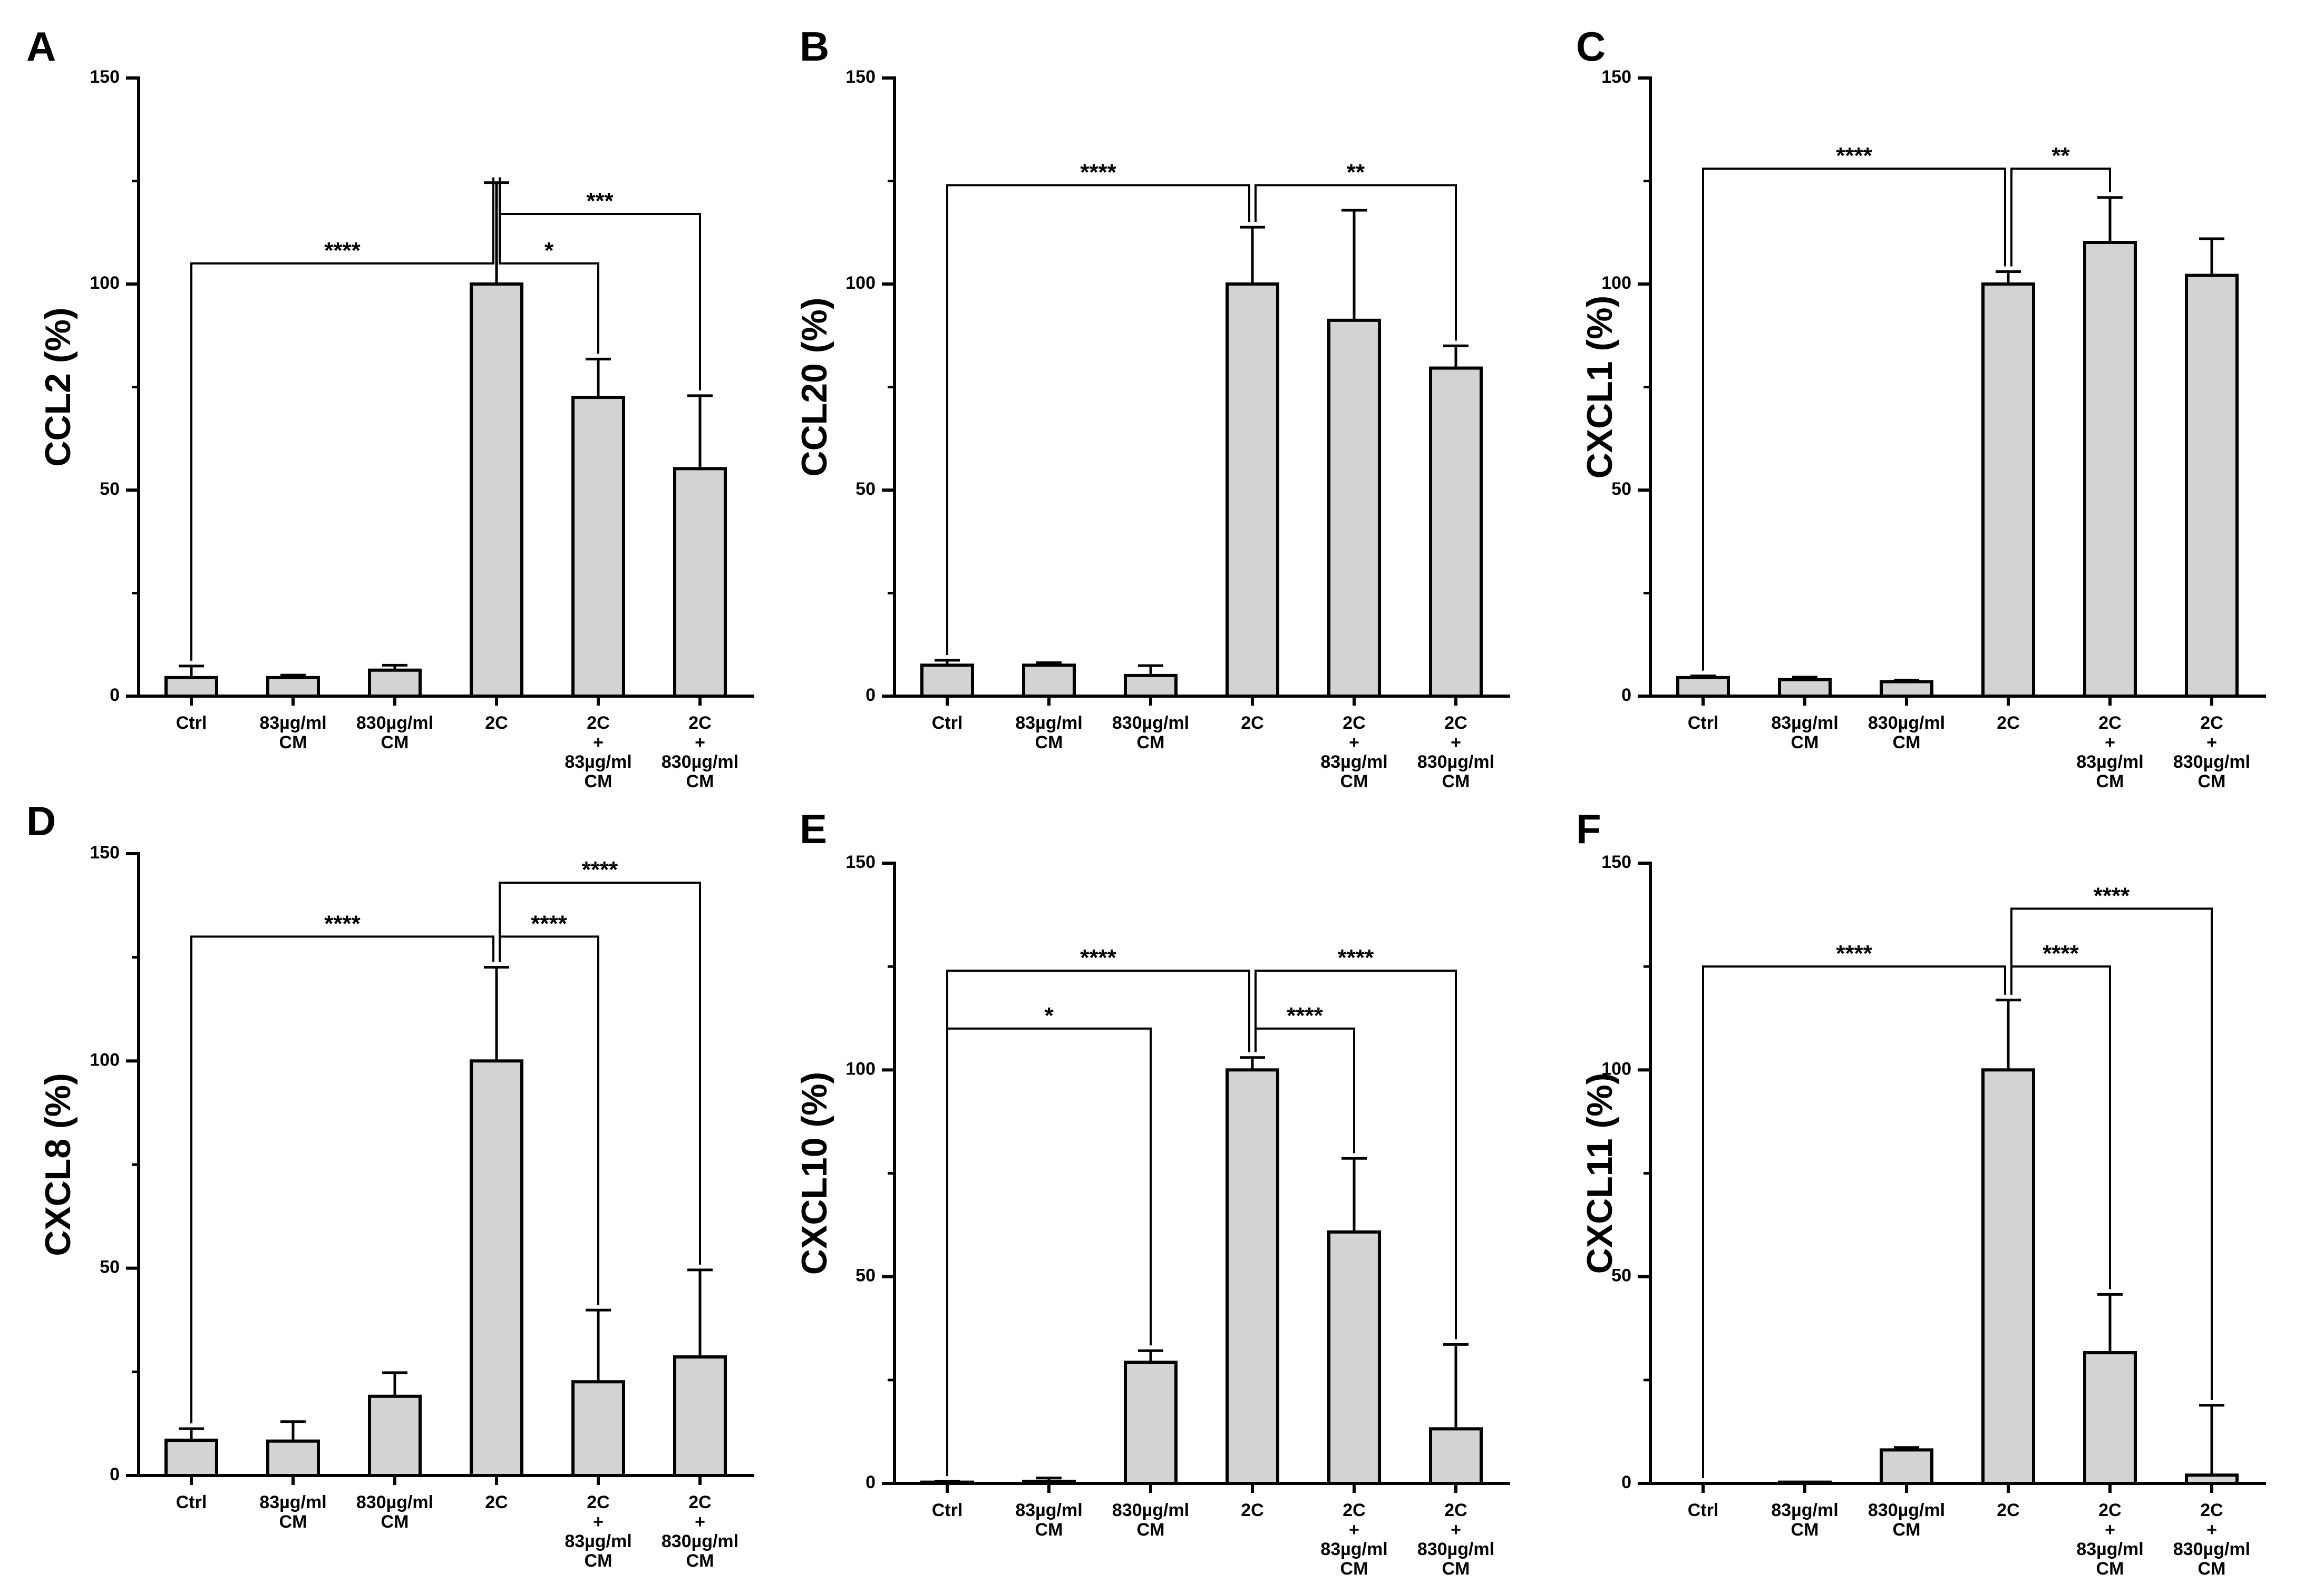 This screenshot has height=1593, width=2324. I want to click on panel-letter: E, so click(813, 829).